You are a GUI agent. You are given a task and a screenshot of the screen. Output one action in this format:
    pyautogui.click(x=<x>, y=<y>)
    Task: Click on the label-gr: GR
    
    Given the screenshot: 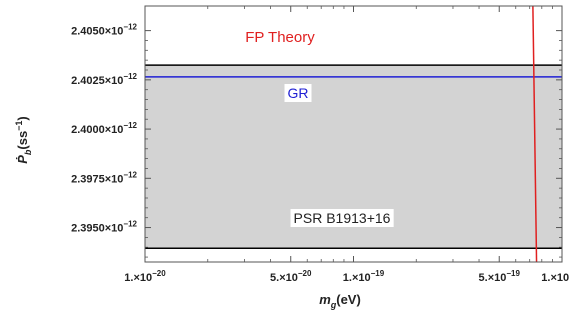 What is the action you would take?
    pyautogui.click(x=298, y=93)
    